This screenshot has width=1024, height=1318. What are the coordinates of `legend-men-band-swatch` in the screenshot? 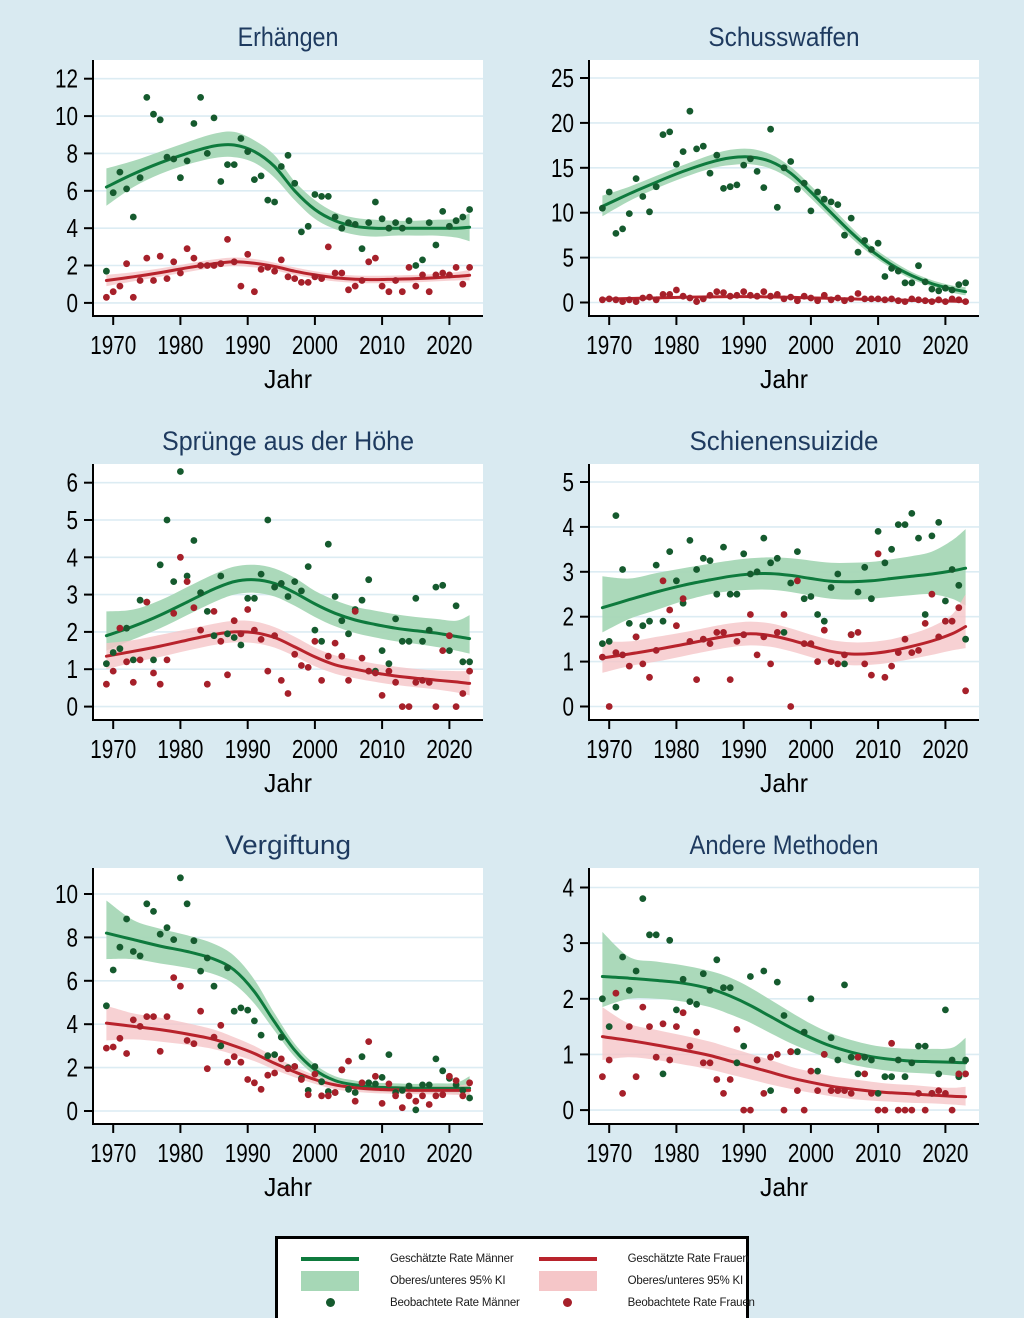 It's located at (330, 1280).